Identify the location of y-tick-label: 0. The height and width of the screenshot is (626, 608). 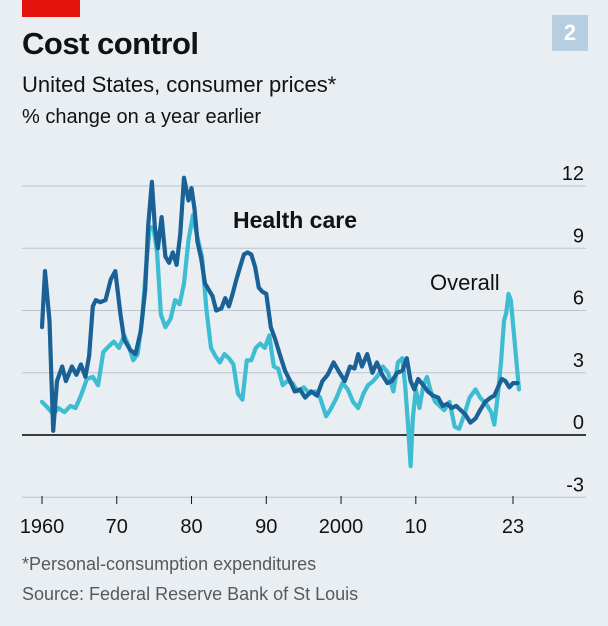
(578, 423).